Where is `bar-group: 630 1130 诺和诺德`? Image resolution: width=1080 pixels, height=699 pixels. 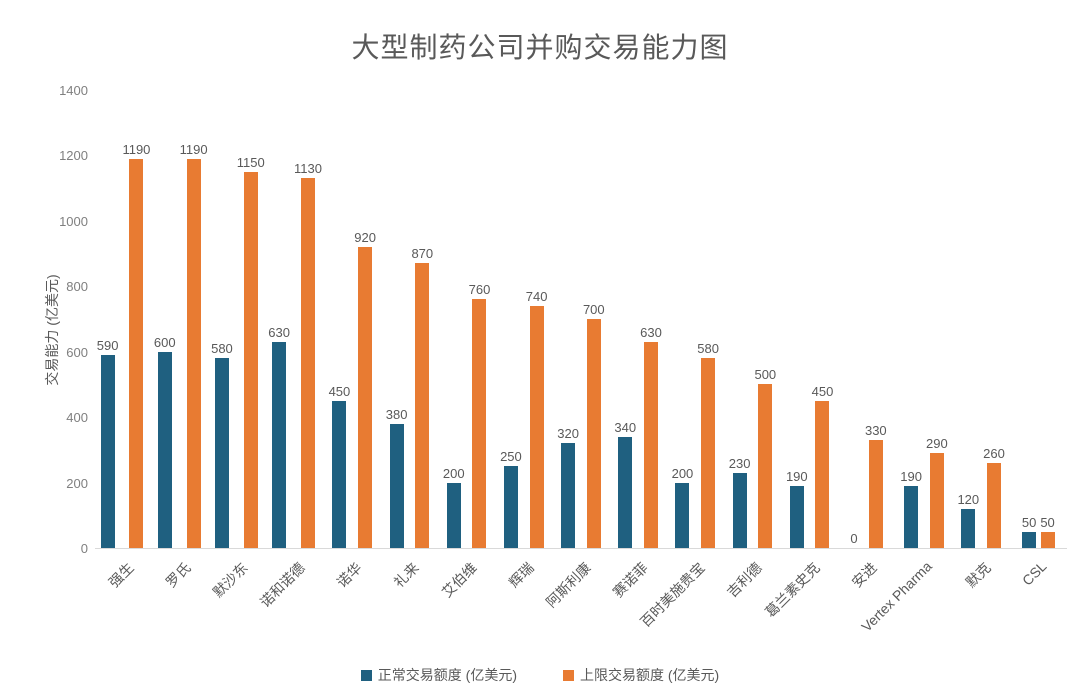 bar-group: 630 1130 诺和诺德 is located at coordinates (290, 350).